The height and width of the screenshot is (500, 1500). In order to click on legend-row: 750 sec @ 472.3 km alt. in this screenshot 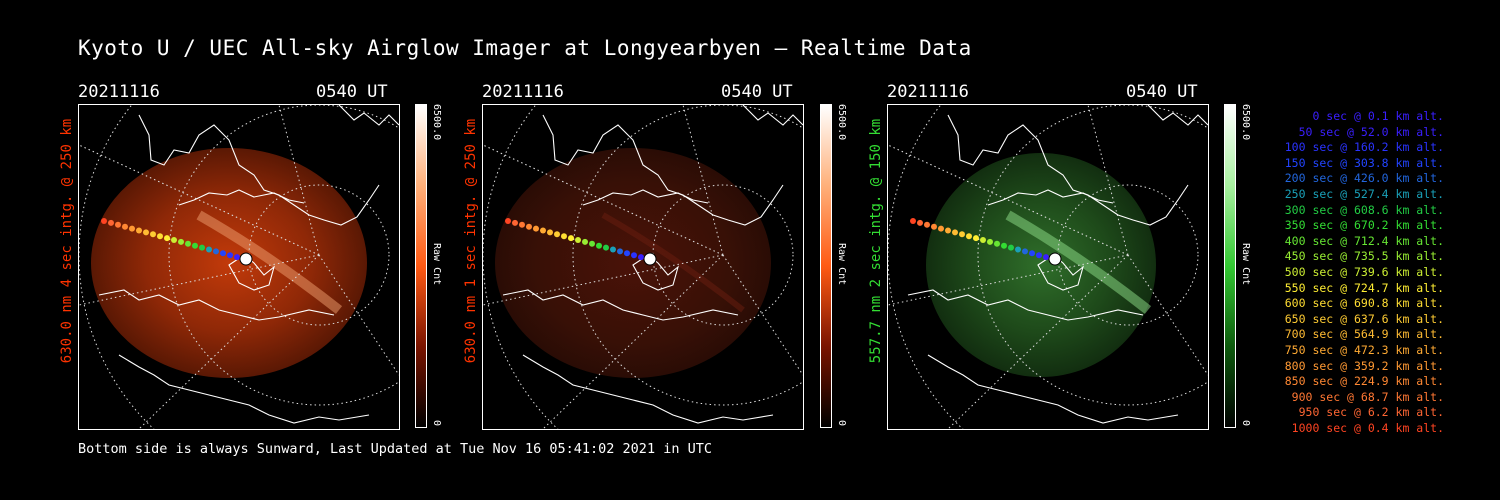, I will do `click(1364, 350)`.